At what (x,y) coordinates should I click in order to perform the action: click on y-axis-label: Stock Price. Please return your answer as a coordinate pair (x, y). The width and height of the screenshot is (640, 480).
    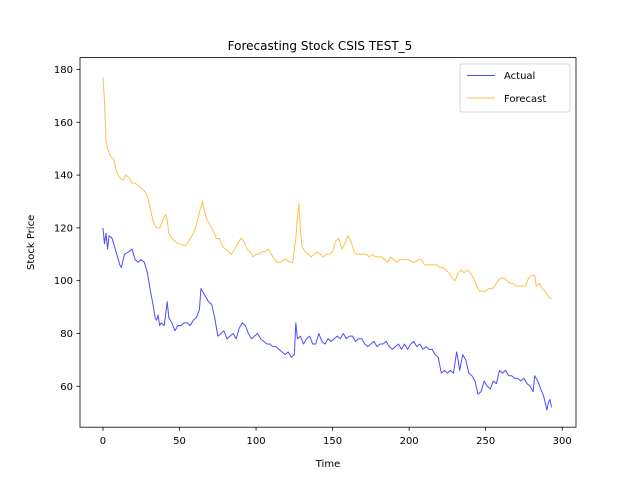
    Looking at the image, I should click on (31, 242).